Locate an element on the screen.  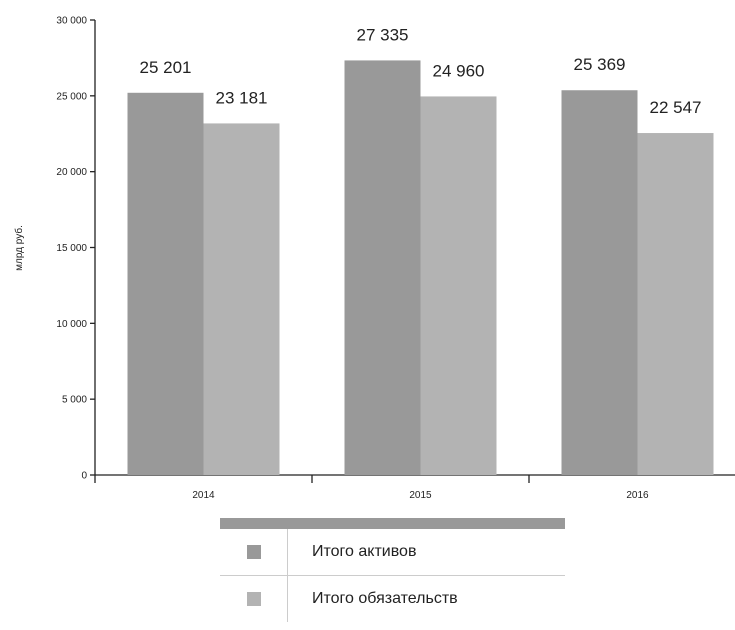
legend-label-assets: Итого активов is located at coordinates (364, 551).